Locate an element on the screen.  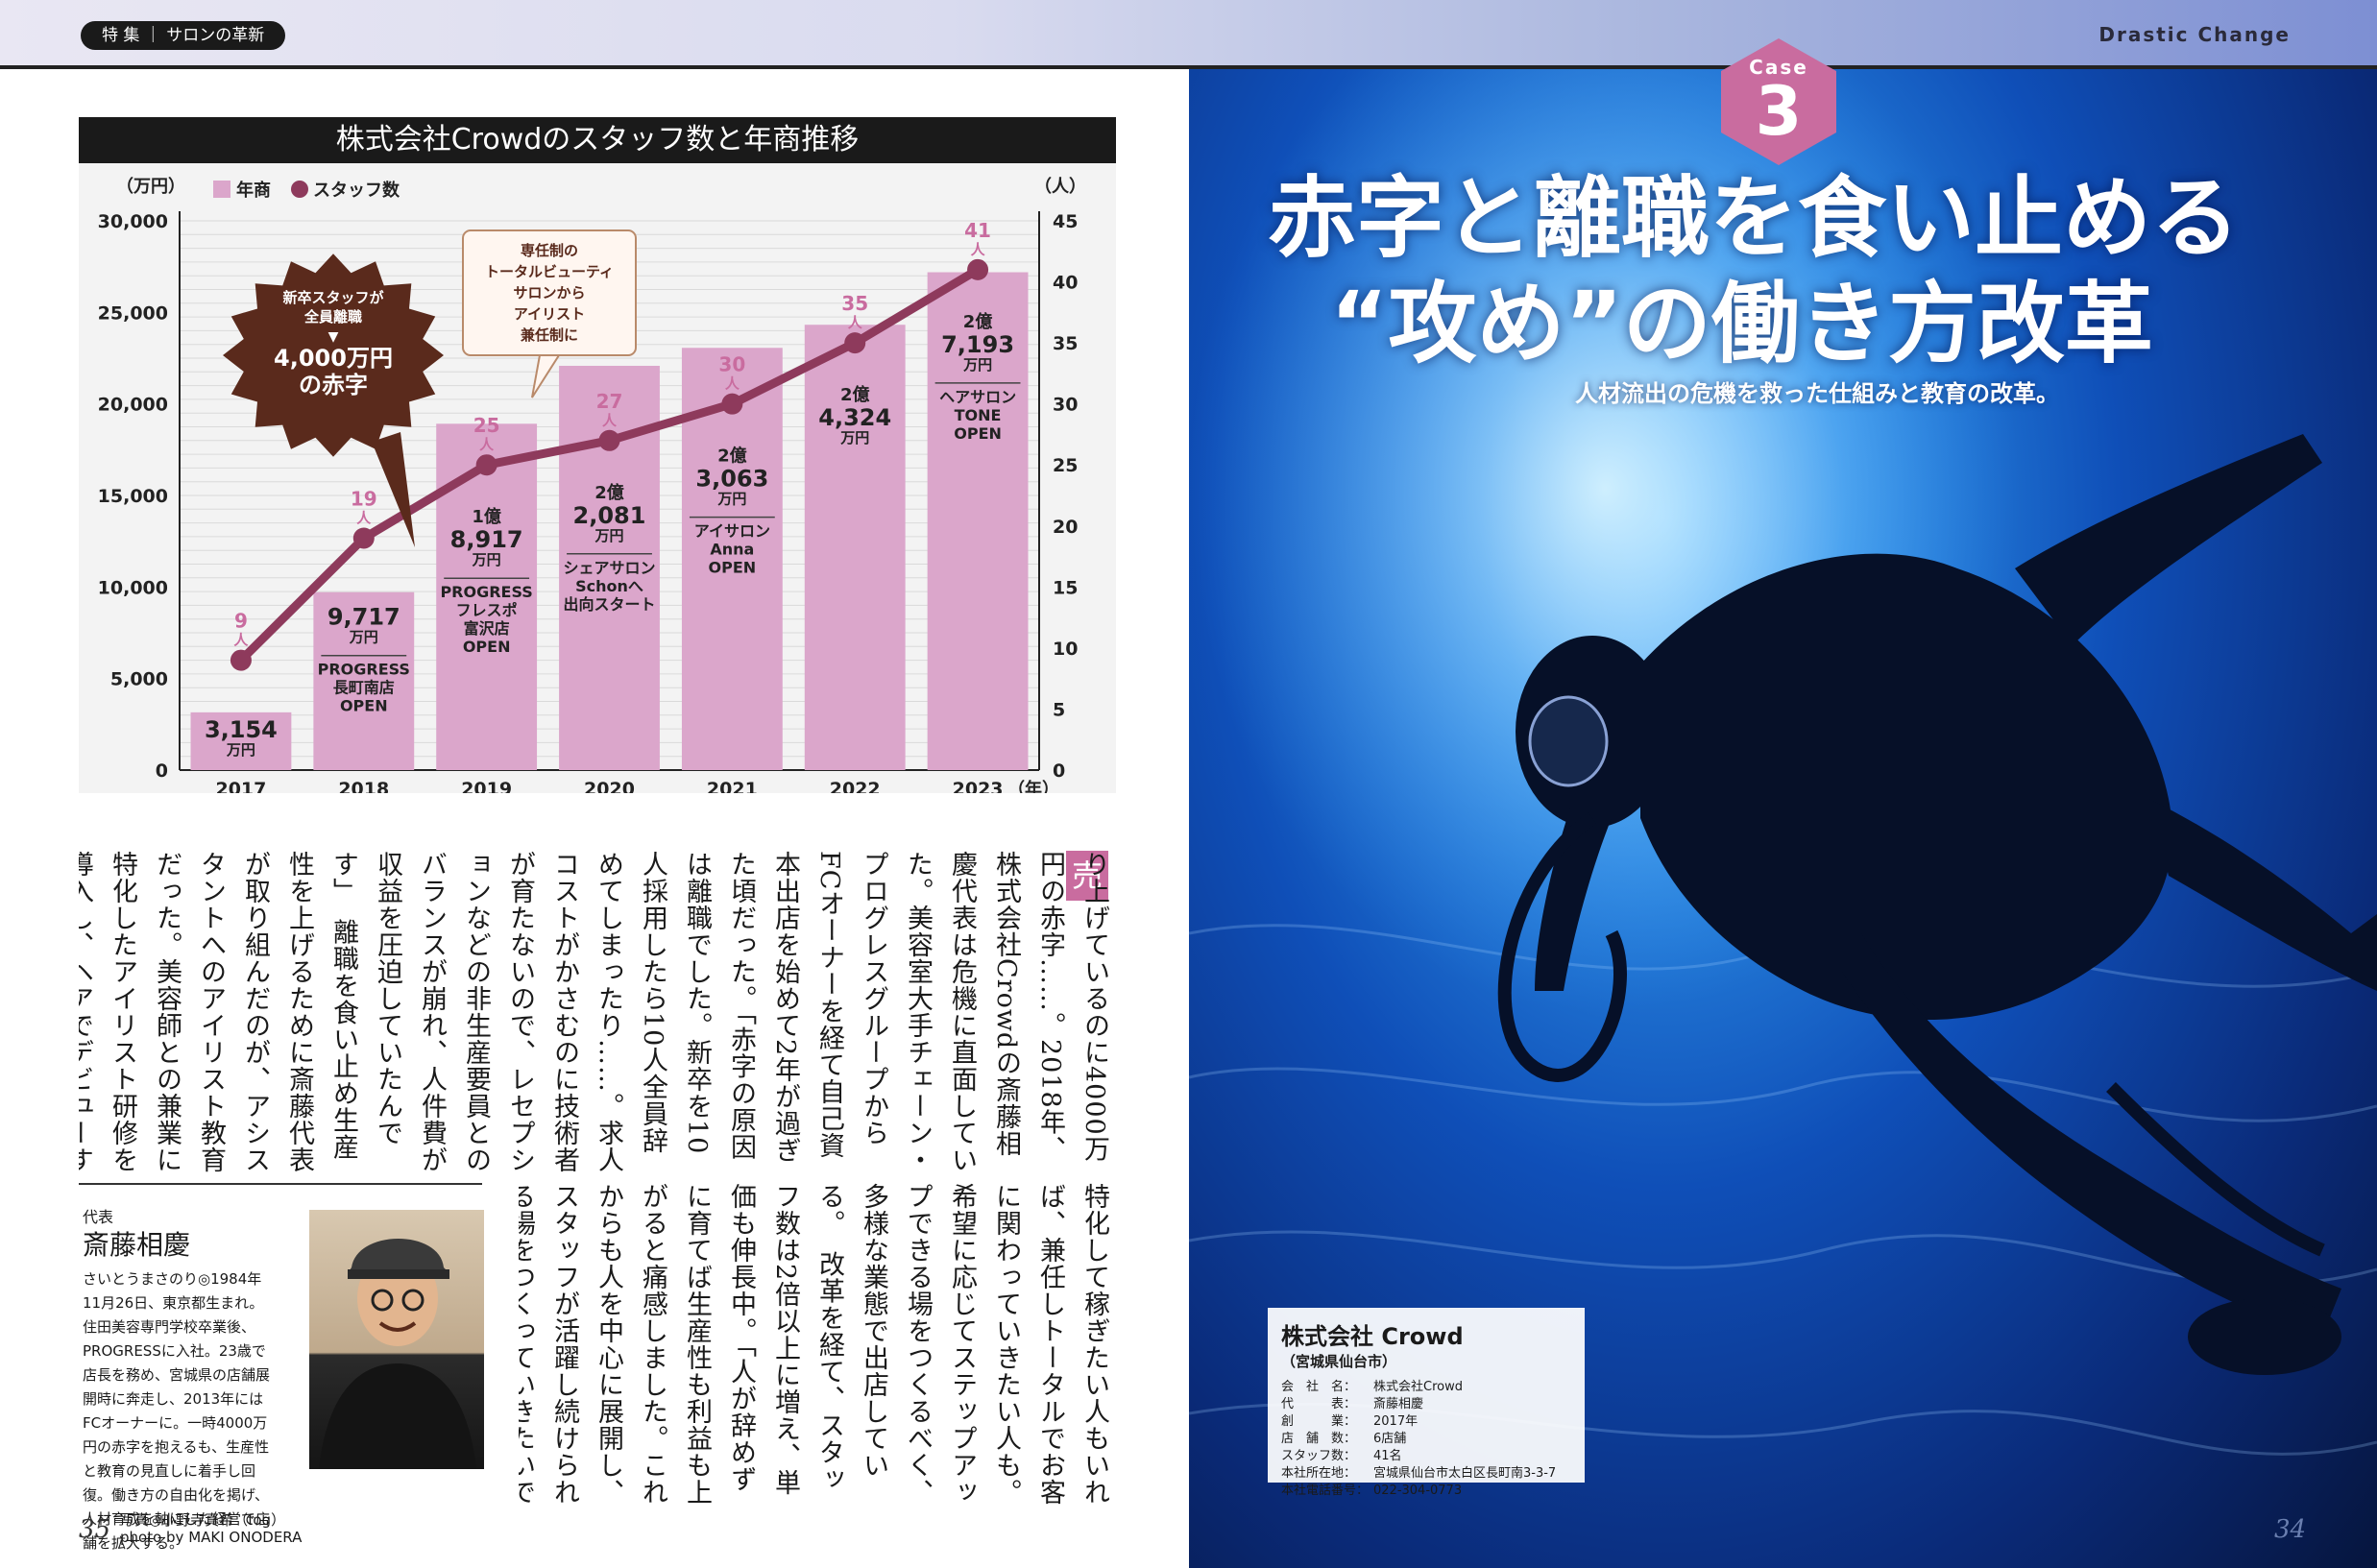
burst-callout-line: の赤字 is located at coordinates (333, 385).